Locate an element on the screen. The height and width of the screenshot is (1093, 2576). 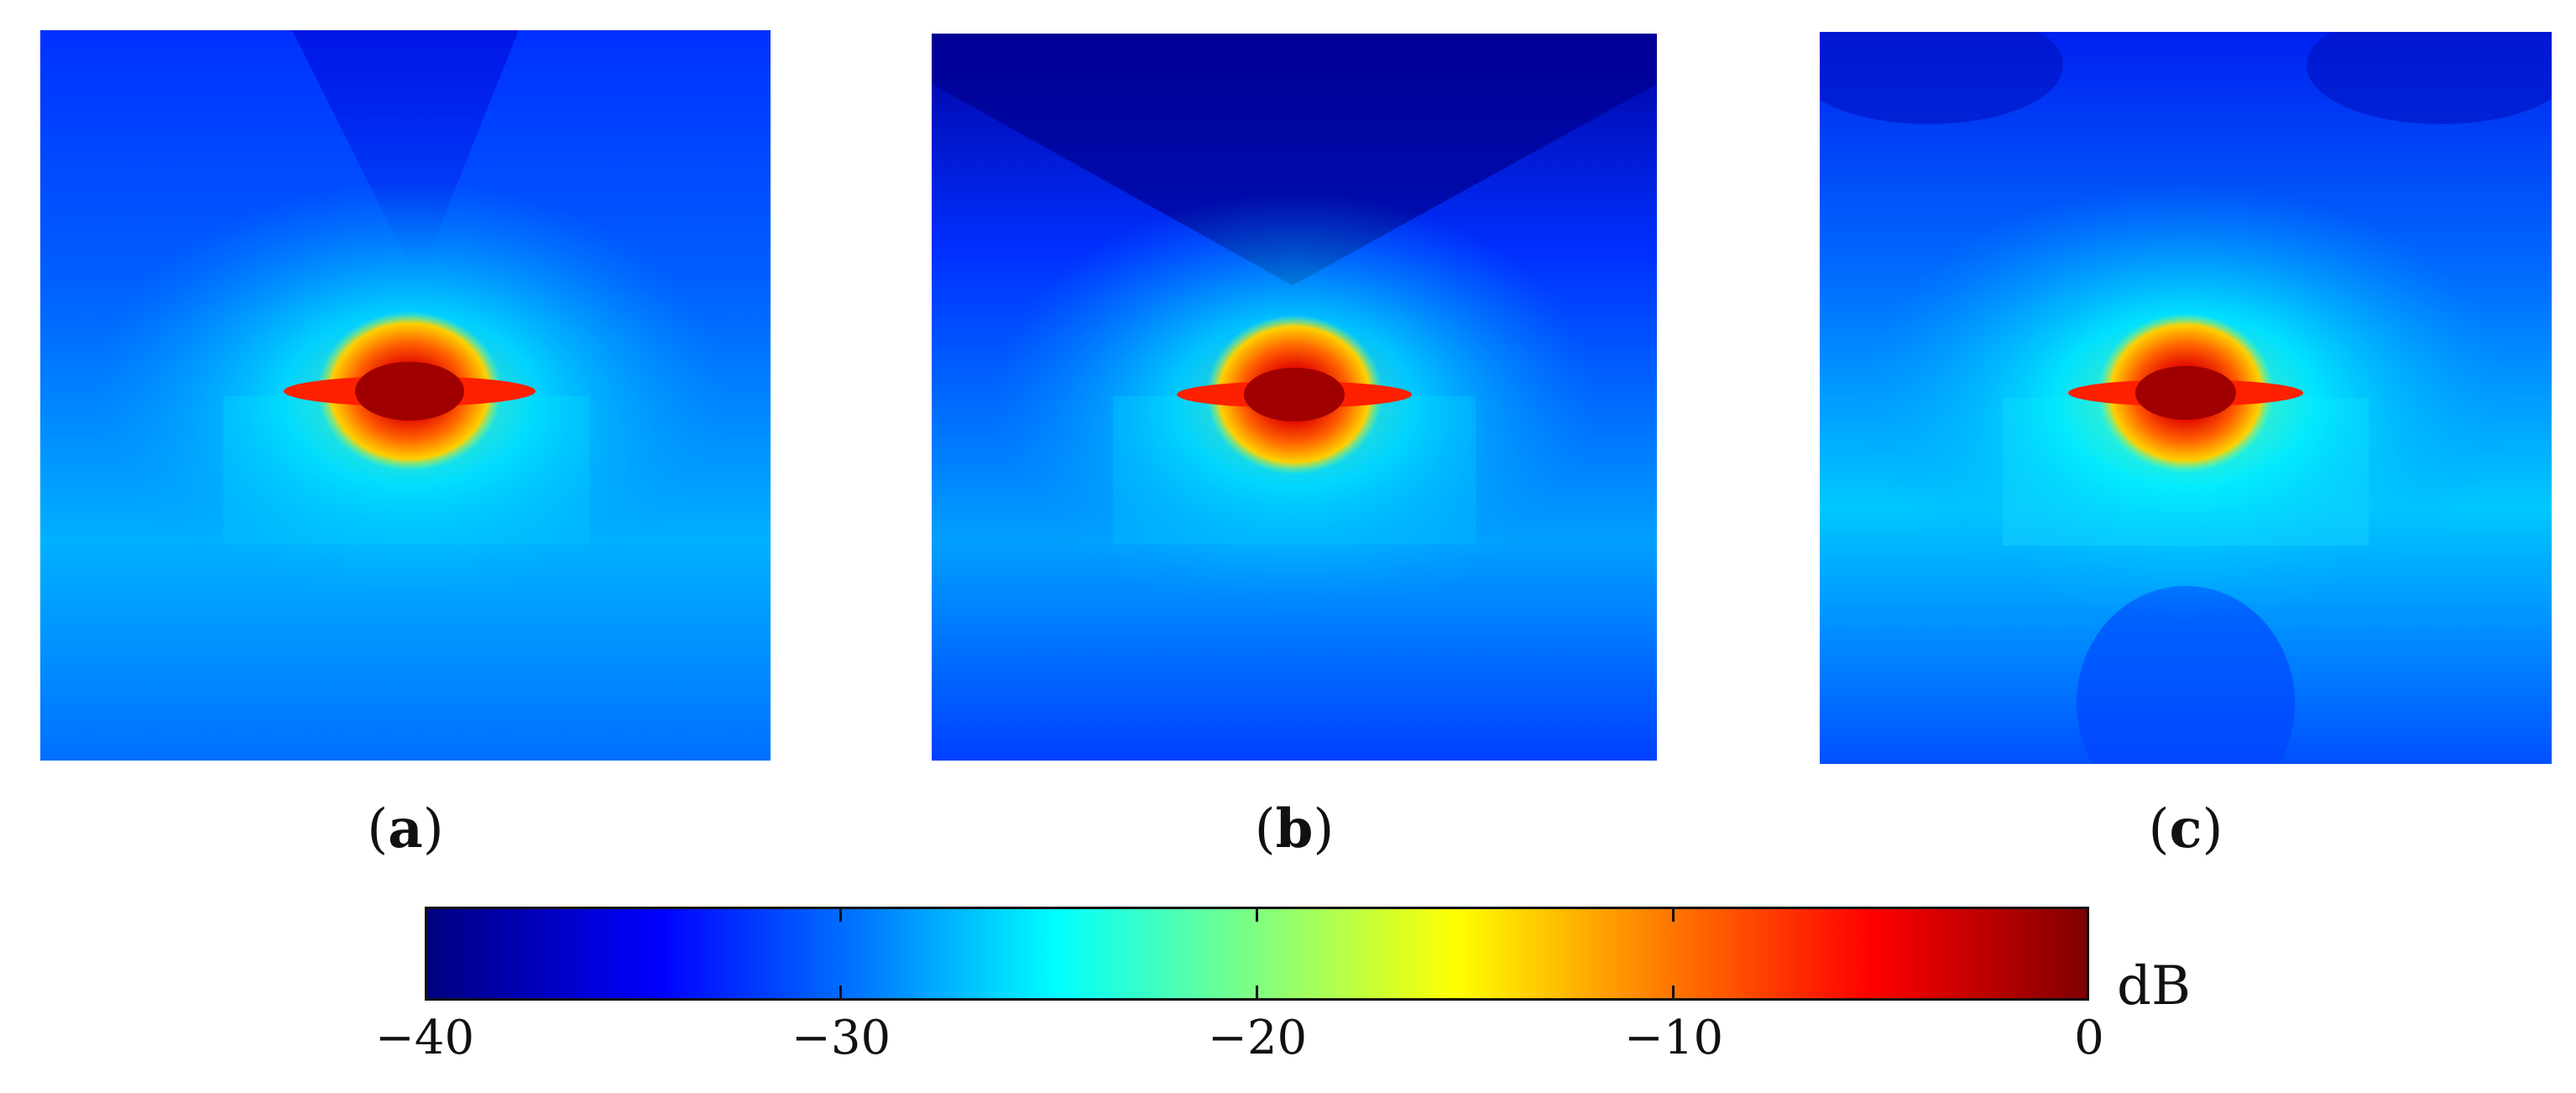
caption-b: (b) is located at coordinates (1294, 829).